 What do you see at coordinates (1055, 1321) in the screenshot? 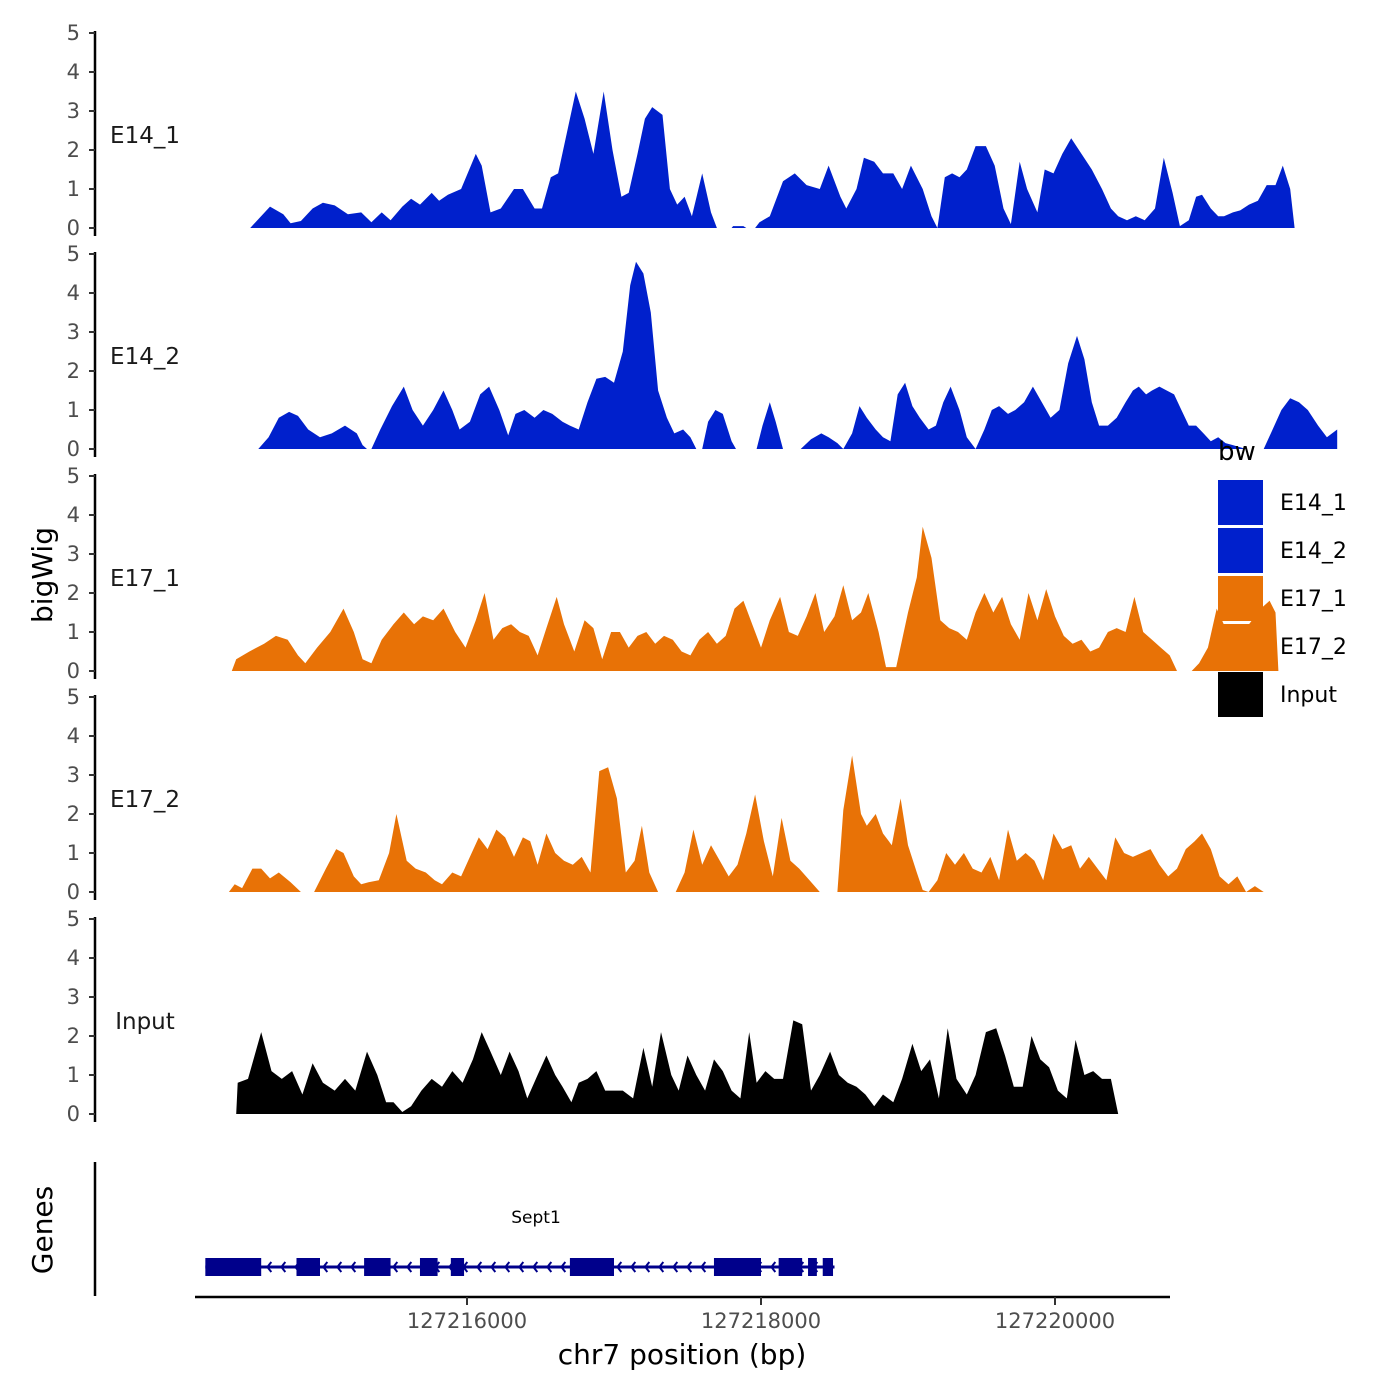
I see `x-tick-label: 127220000` at bounding box center [1055, 1321].